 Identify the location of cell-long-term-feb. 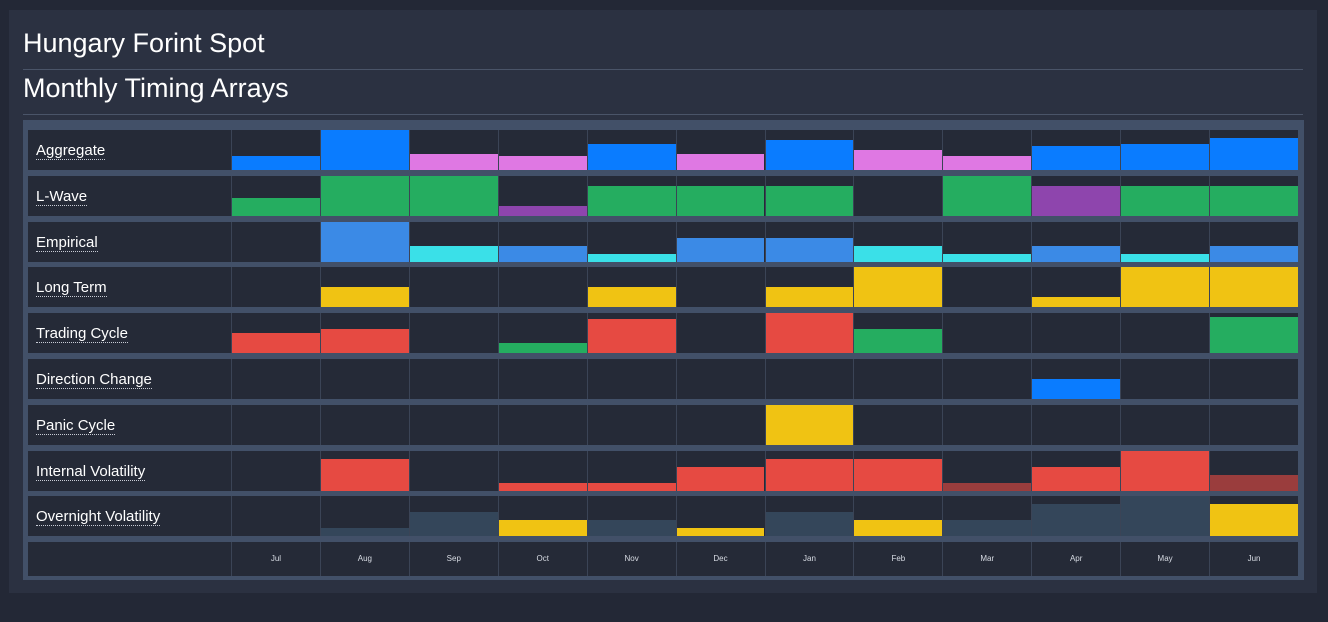
(898, 287).